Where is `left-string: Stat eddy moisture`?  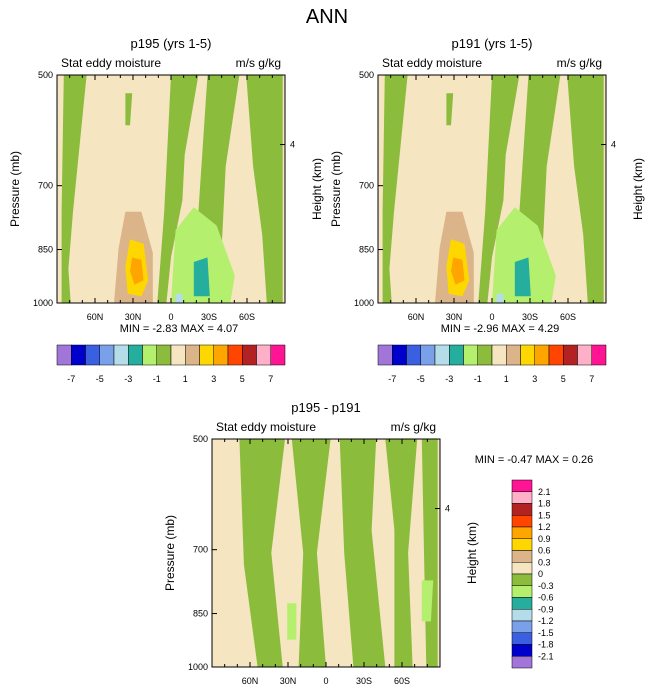 left-string: Stat eddy moisture is located at coordinates (266, 427).